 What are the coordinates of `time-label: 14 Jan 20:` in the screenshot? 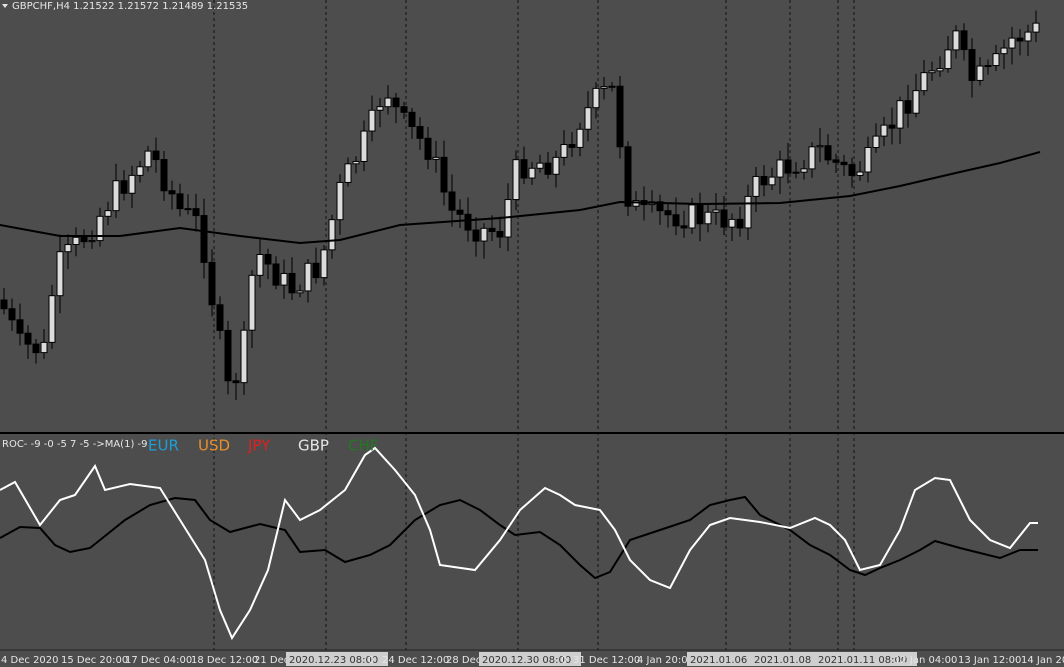 It's located at (1042, 660).